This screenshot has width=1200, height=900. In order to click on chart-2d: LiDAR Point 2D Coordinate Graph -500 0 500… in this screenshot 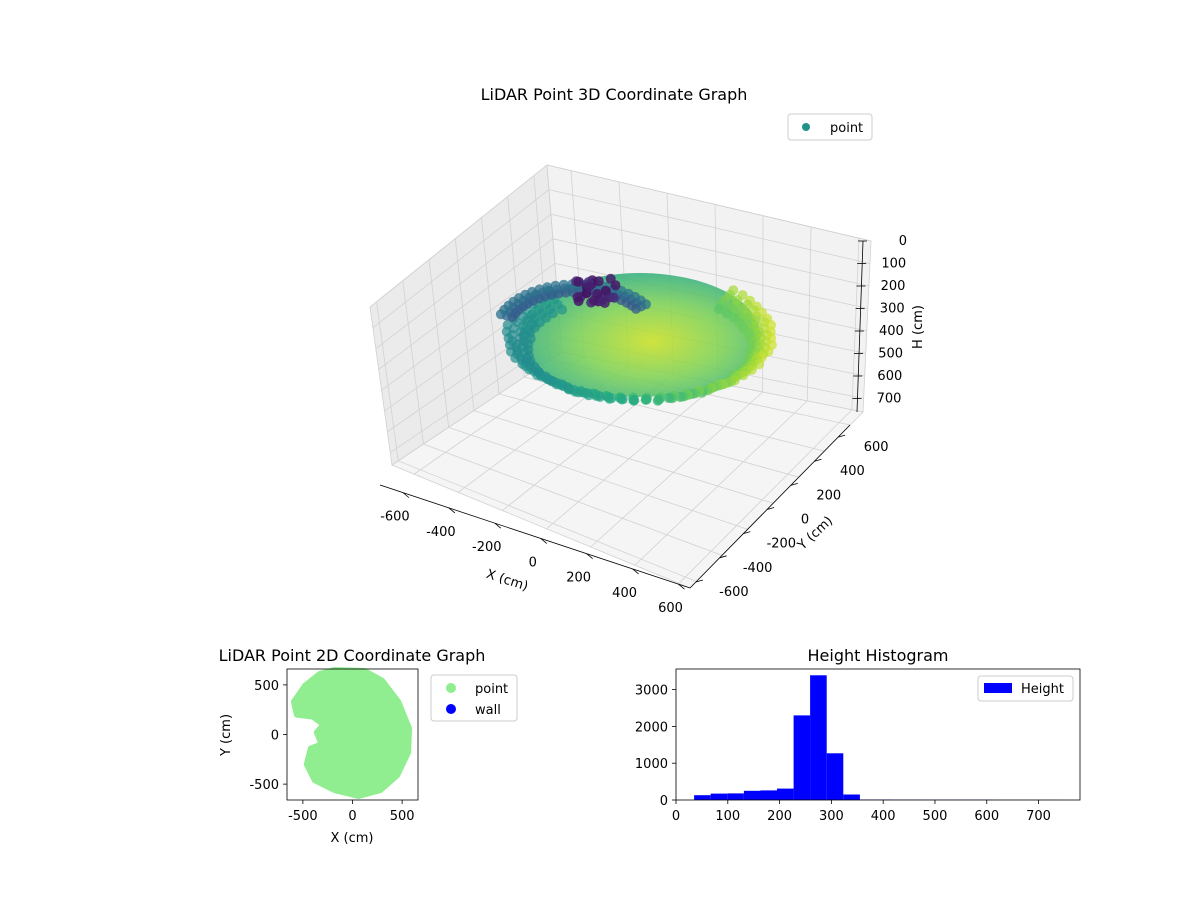, I will do `click(368, 746)`.